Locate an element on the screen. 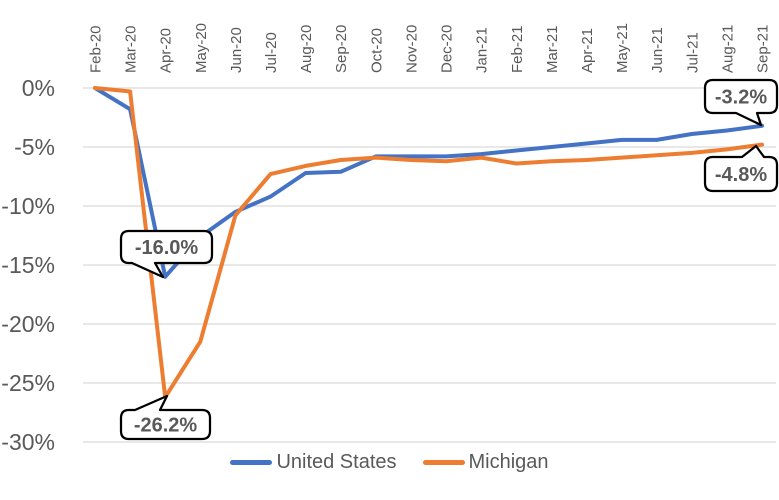 This screenshot has width=779, height=500. x-axis-label: May-20 is located at coordinates (201, 48).